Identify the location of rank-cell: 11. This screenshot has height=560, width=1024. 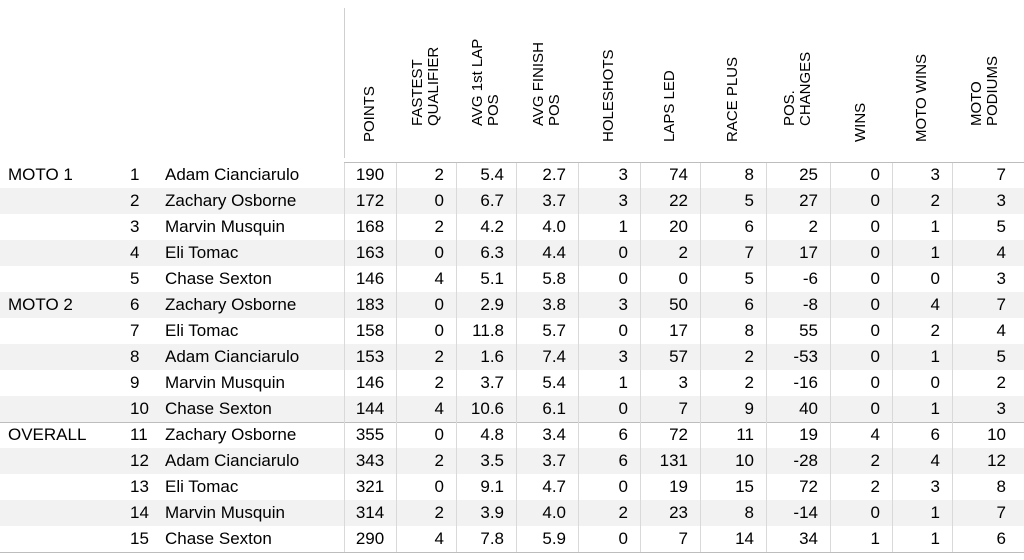
(139, 434).